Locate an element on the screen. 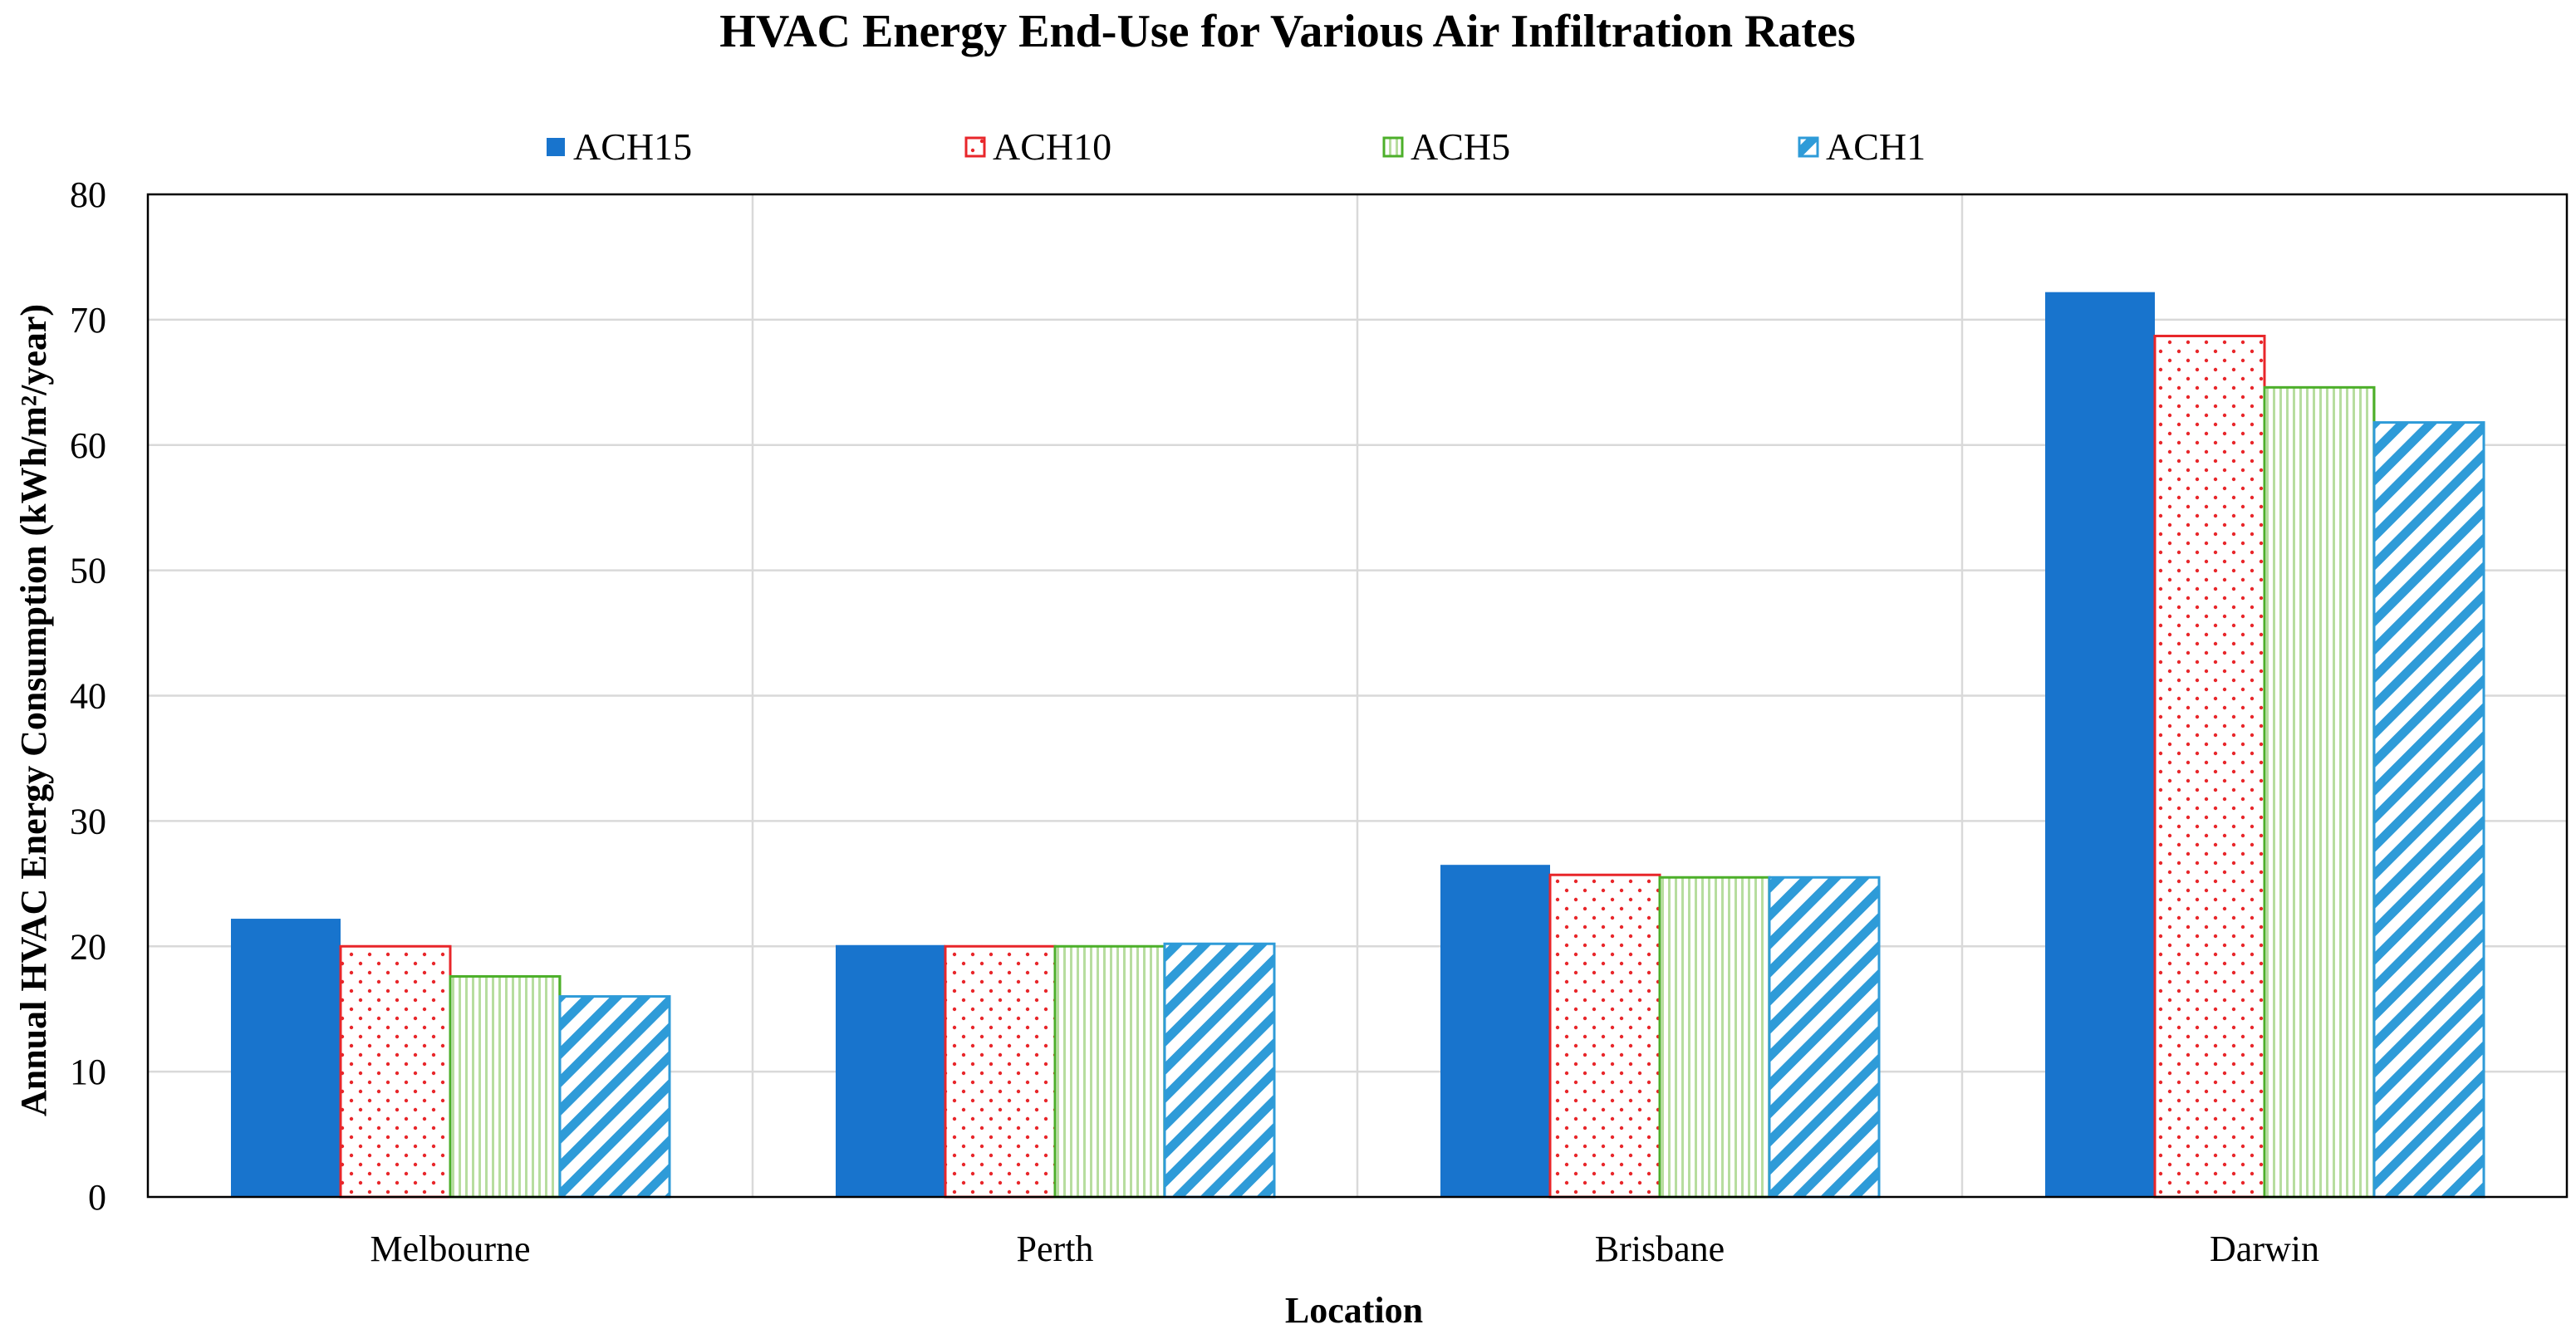  y-tick-label: 40 is located at coordinates (88, 696).